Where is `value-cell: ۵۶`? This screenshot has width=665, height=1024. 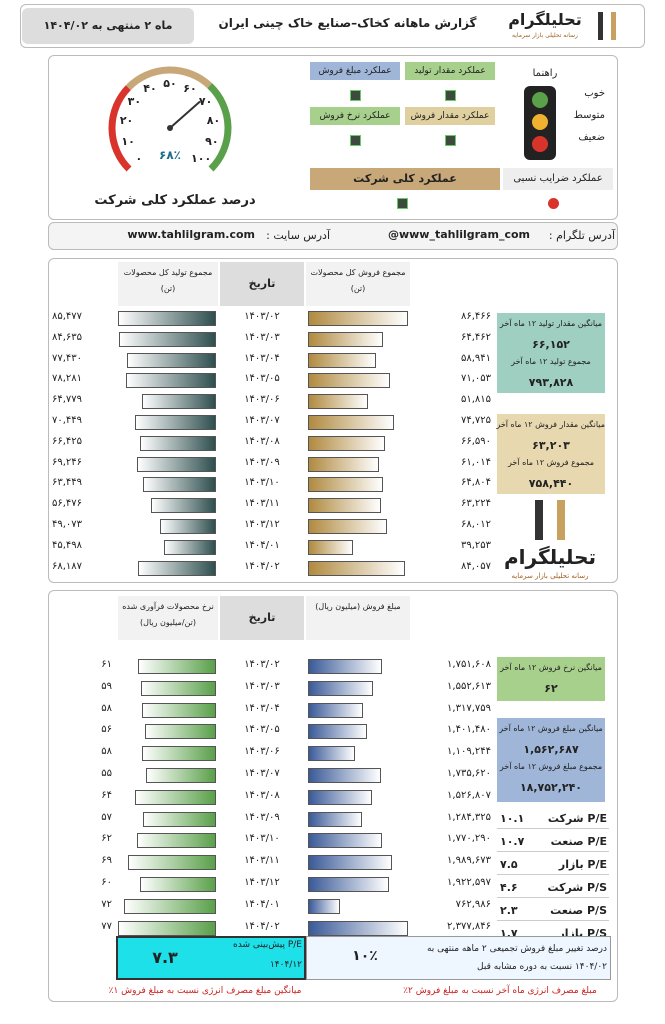
value-cell: ۵۶ is located at coordinates (106, 730).